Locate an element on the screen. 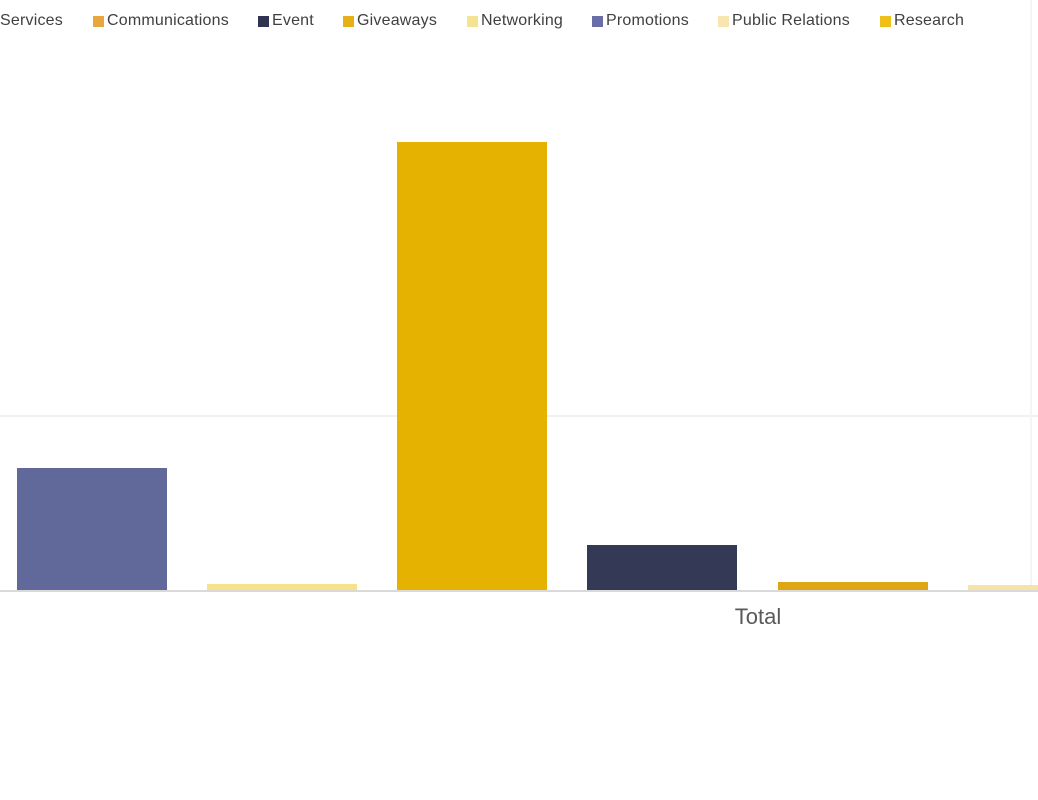 The image size is (1038, 800). legend-item-label: Giveaways is located at coordinates (397, 20).